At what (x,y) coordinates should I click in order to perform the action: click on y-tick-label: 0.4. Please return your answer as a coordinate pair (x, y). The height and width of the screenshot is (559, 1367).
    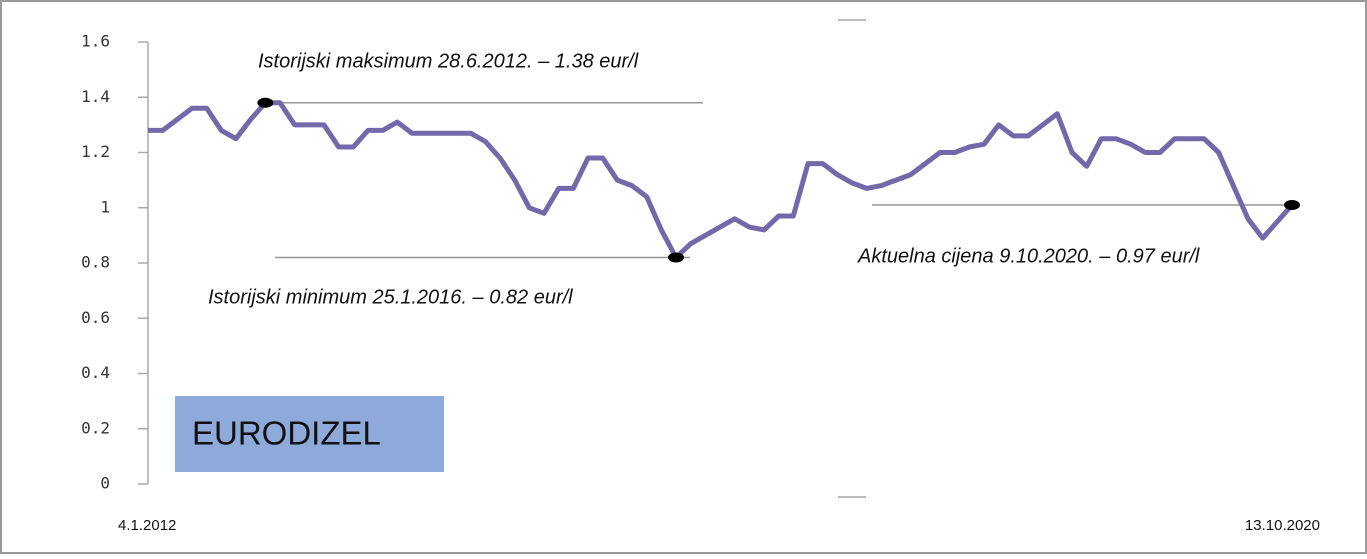
    Looking at the image, I should click on (95, 372).